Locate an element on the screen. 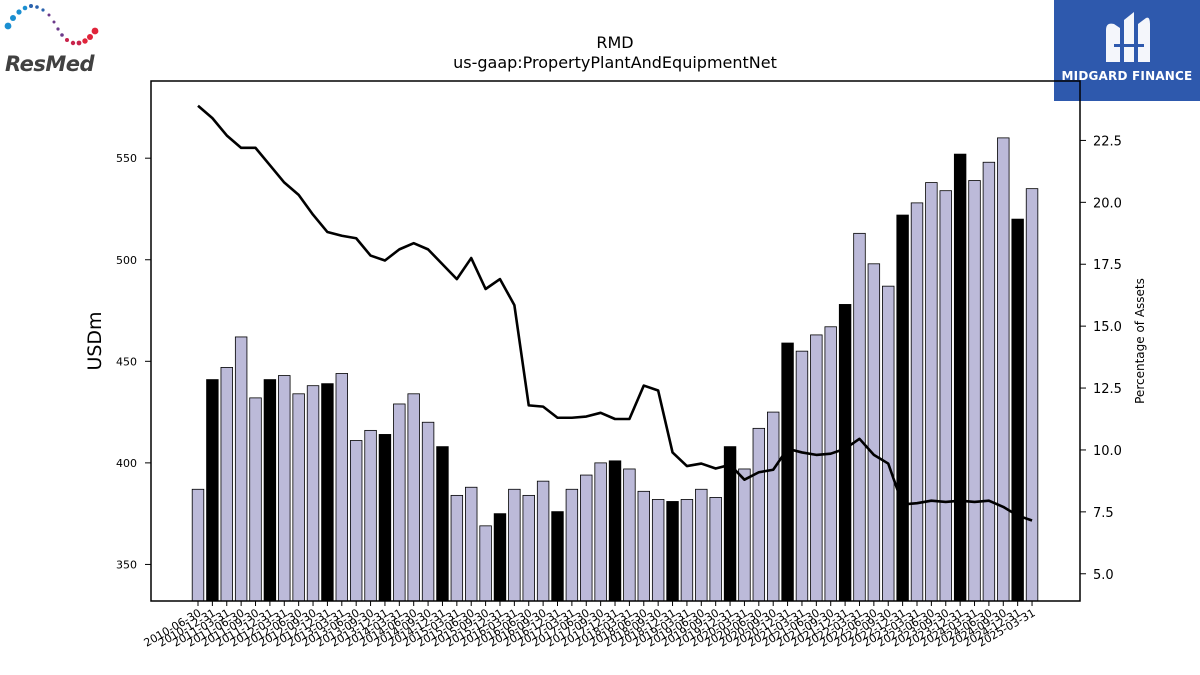 This screenshot has height=675, width=1200. y2-tick-label-22.5: 22.5 is located at coordinates (1107, 141).